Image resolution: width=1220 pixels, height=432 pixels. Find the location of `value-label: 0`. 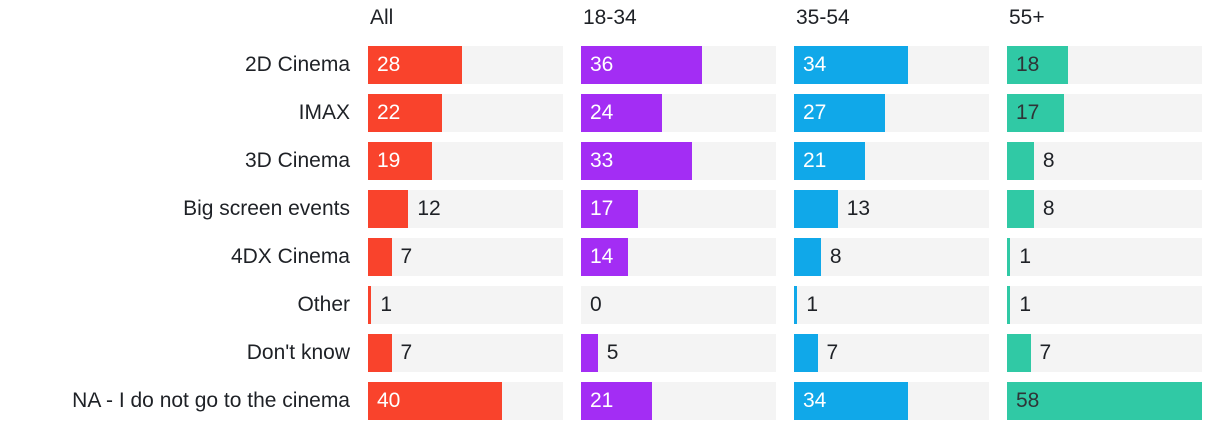

value-label: 0 is located at coordinates (596, 304).